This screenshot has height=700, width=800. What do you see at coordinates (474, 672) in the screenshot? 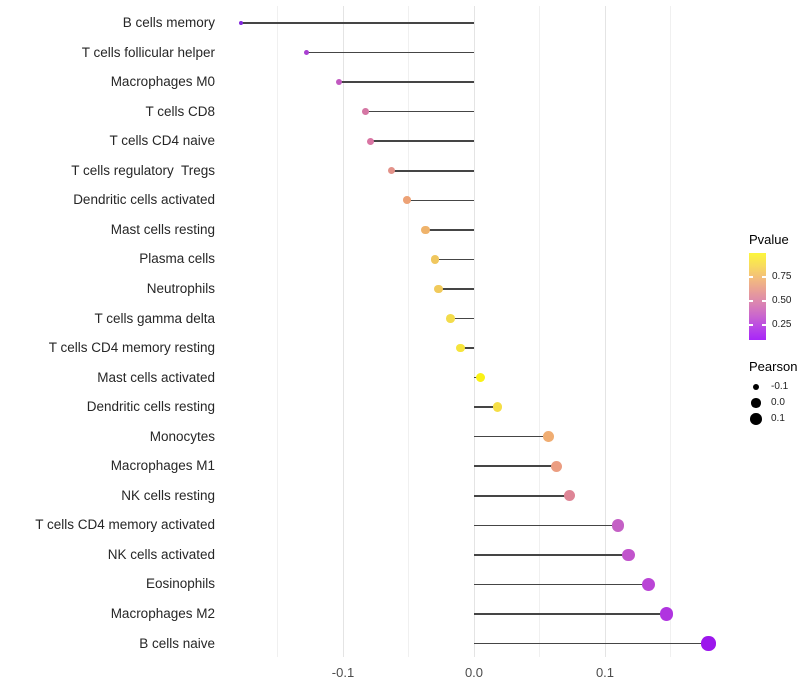
I see `x-axis-tick-label: 0.0` at bounding box center [474, 672].